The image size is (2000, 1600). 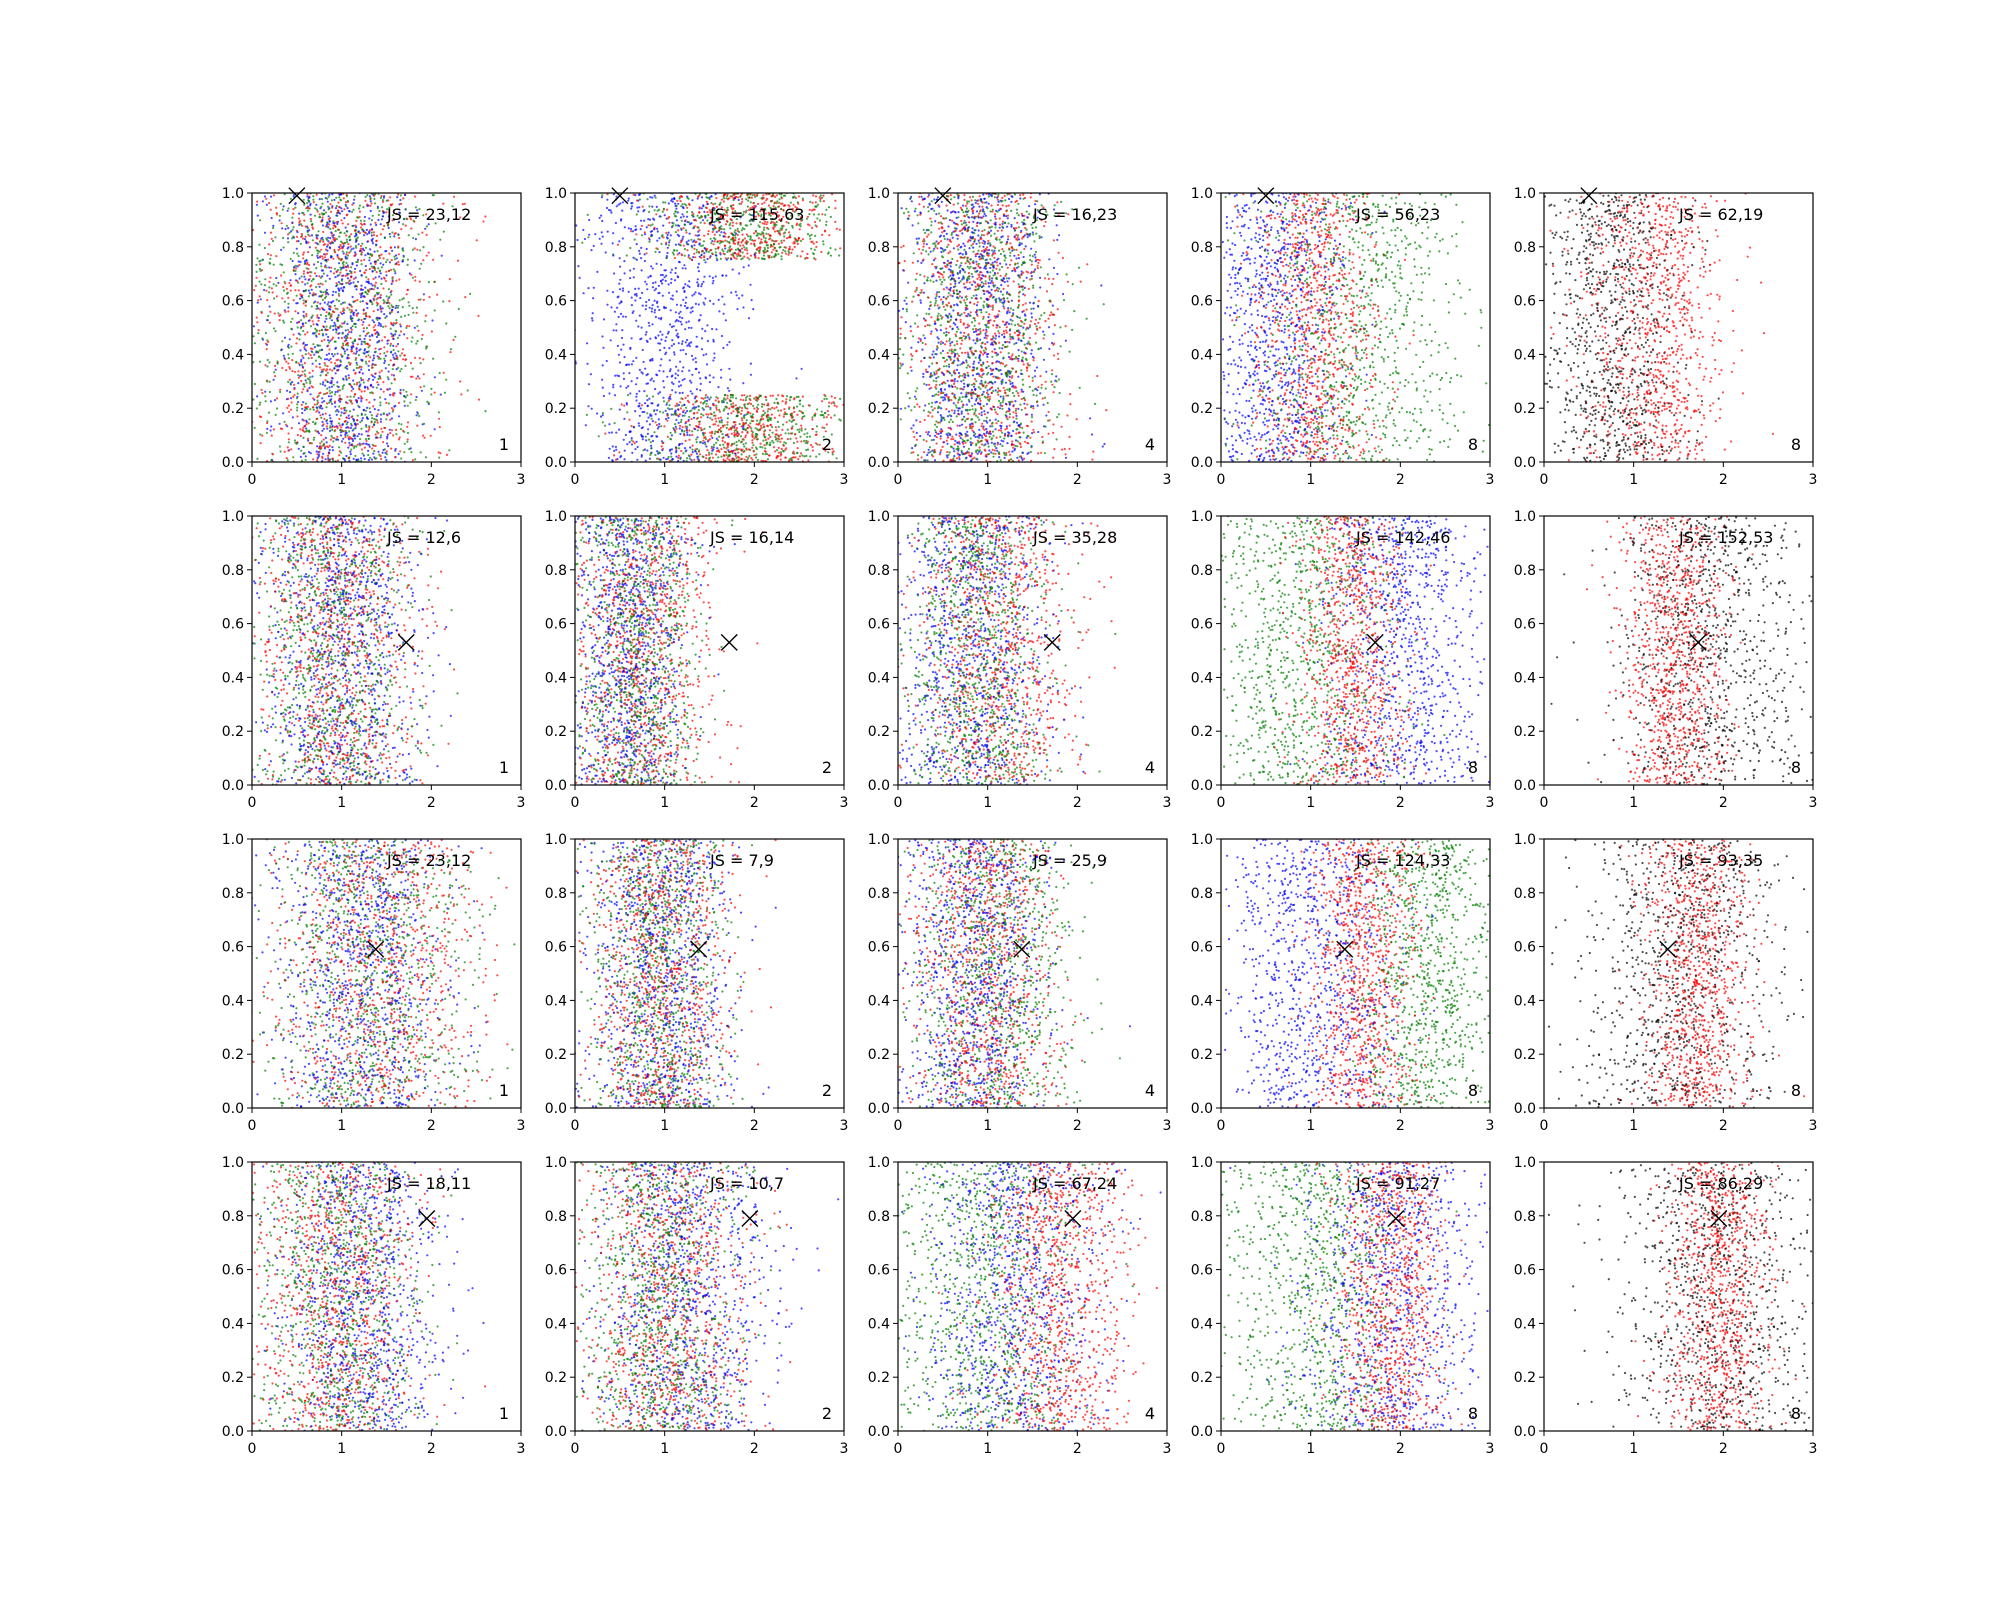 I want to click on axes-frame, so click(x=386, y=327).